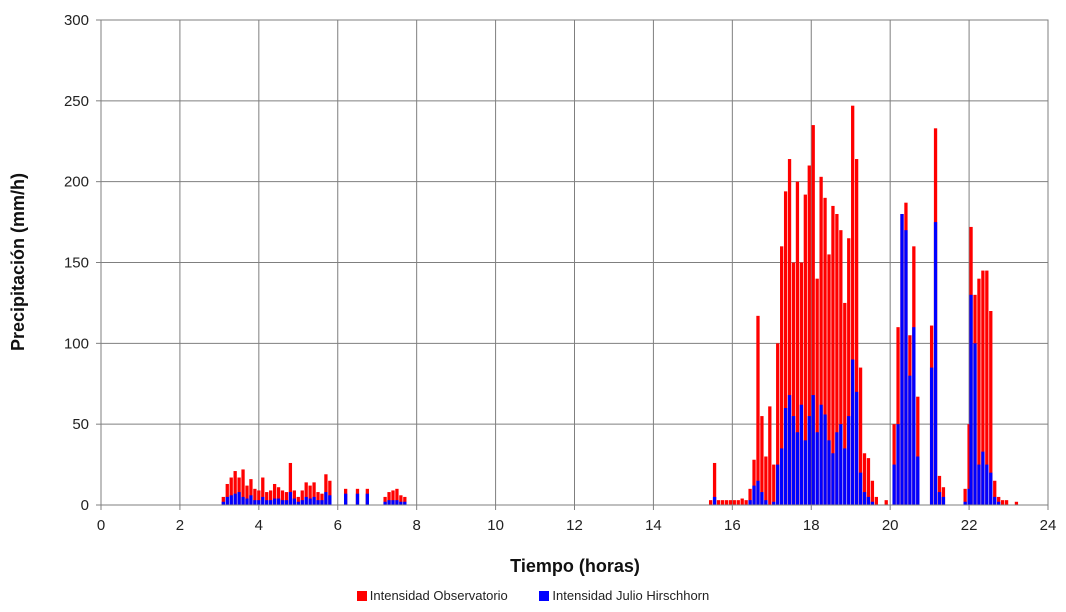  Describe the element at coordinates (438, 595) in the screenshot. I see `legend-label-observatorio: Intensidad Observatorio` at that location.